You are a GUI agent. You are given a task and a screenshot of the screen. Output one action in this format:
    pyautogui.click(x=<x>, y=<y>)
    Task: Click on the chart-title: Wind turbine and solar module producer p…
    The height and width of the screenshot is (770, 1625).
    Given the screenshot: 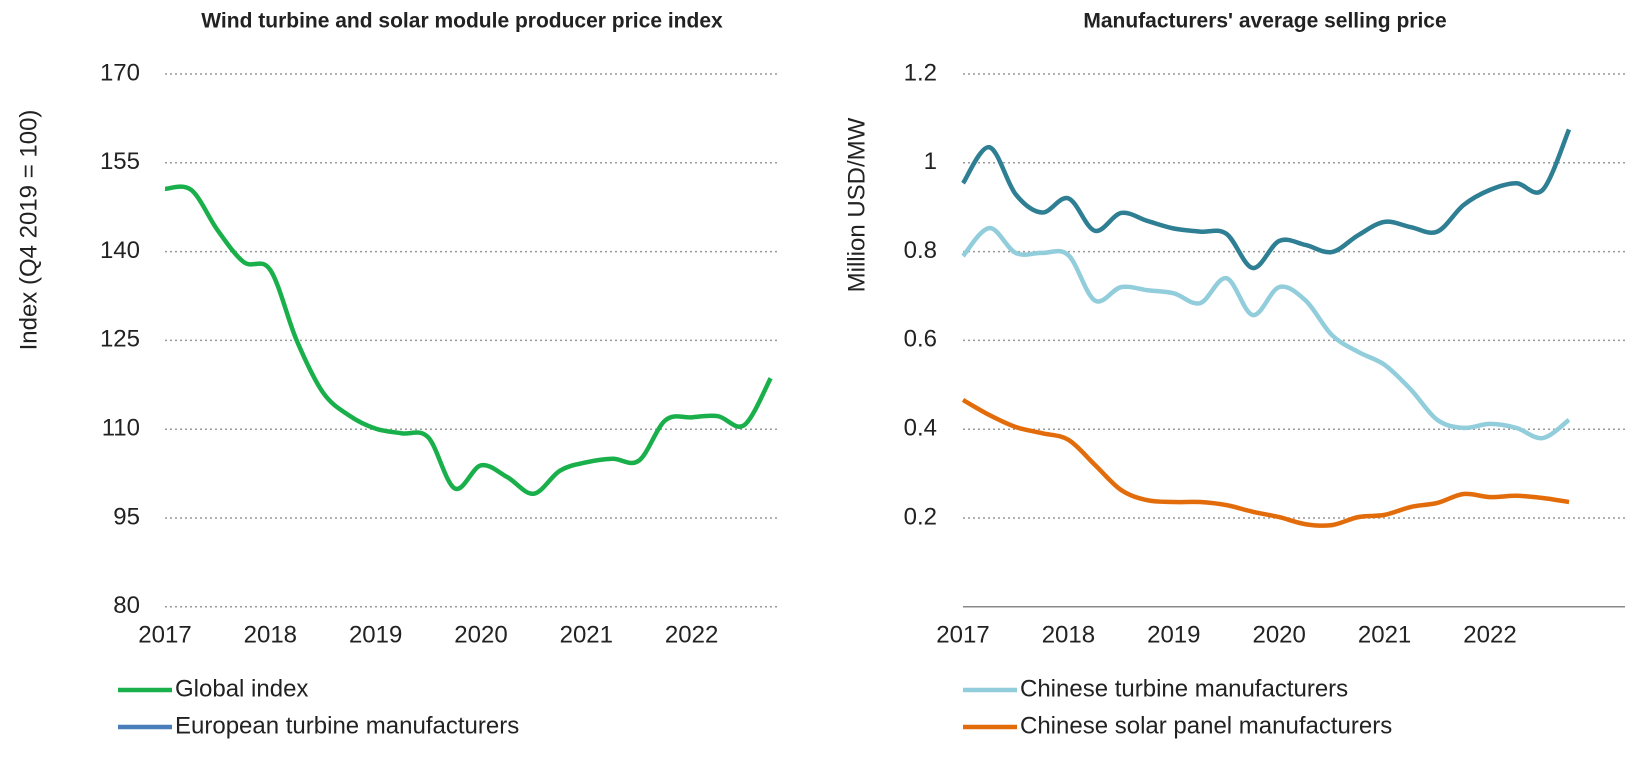 What is the action you would take?
    pyautogui.click(x=462, y=21)
    